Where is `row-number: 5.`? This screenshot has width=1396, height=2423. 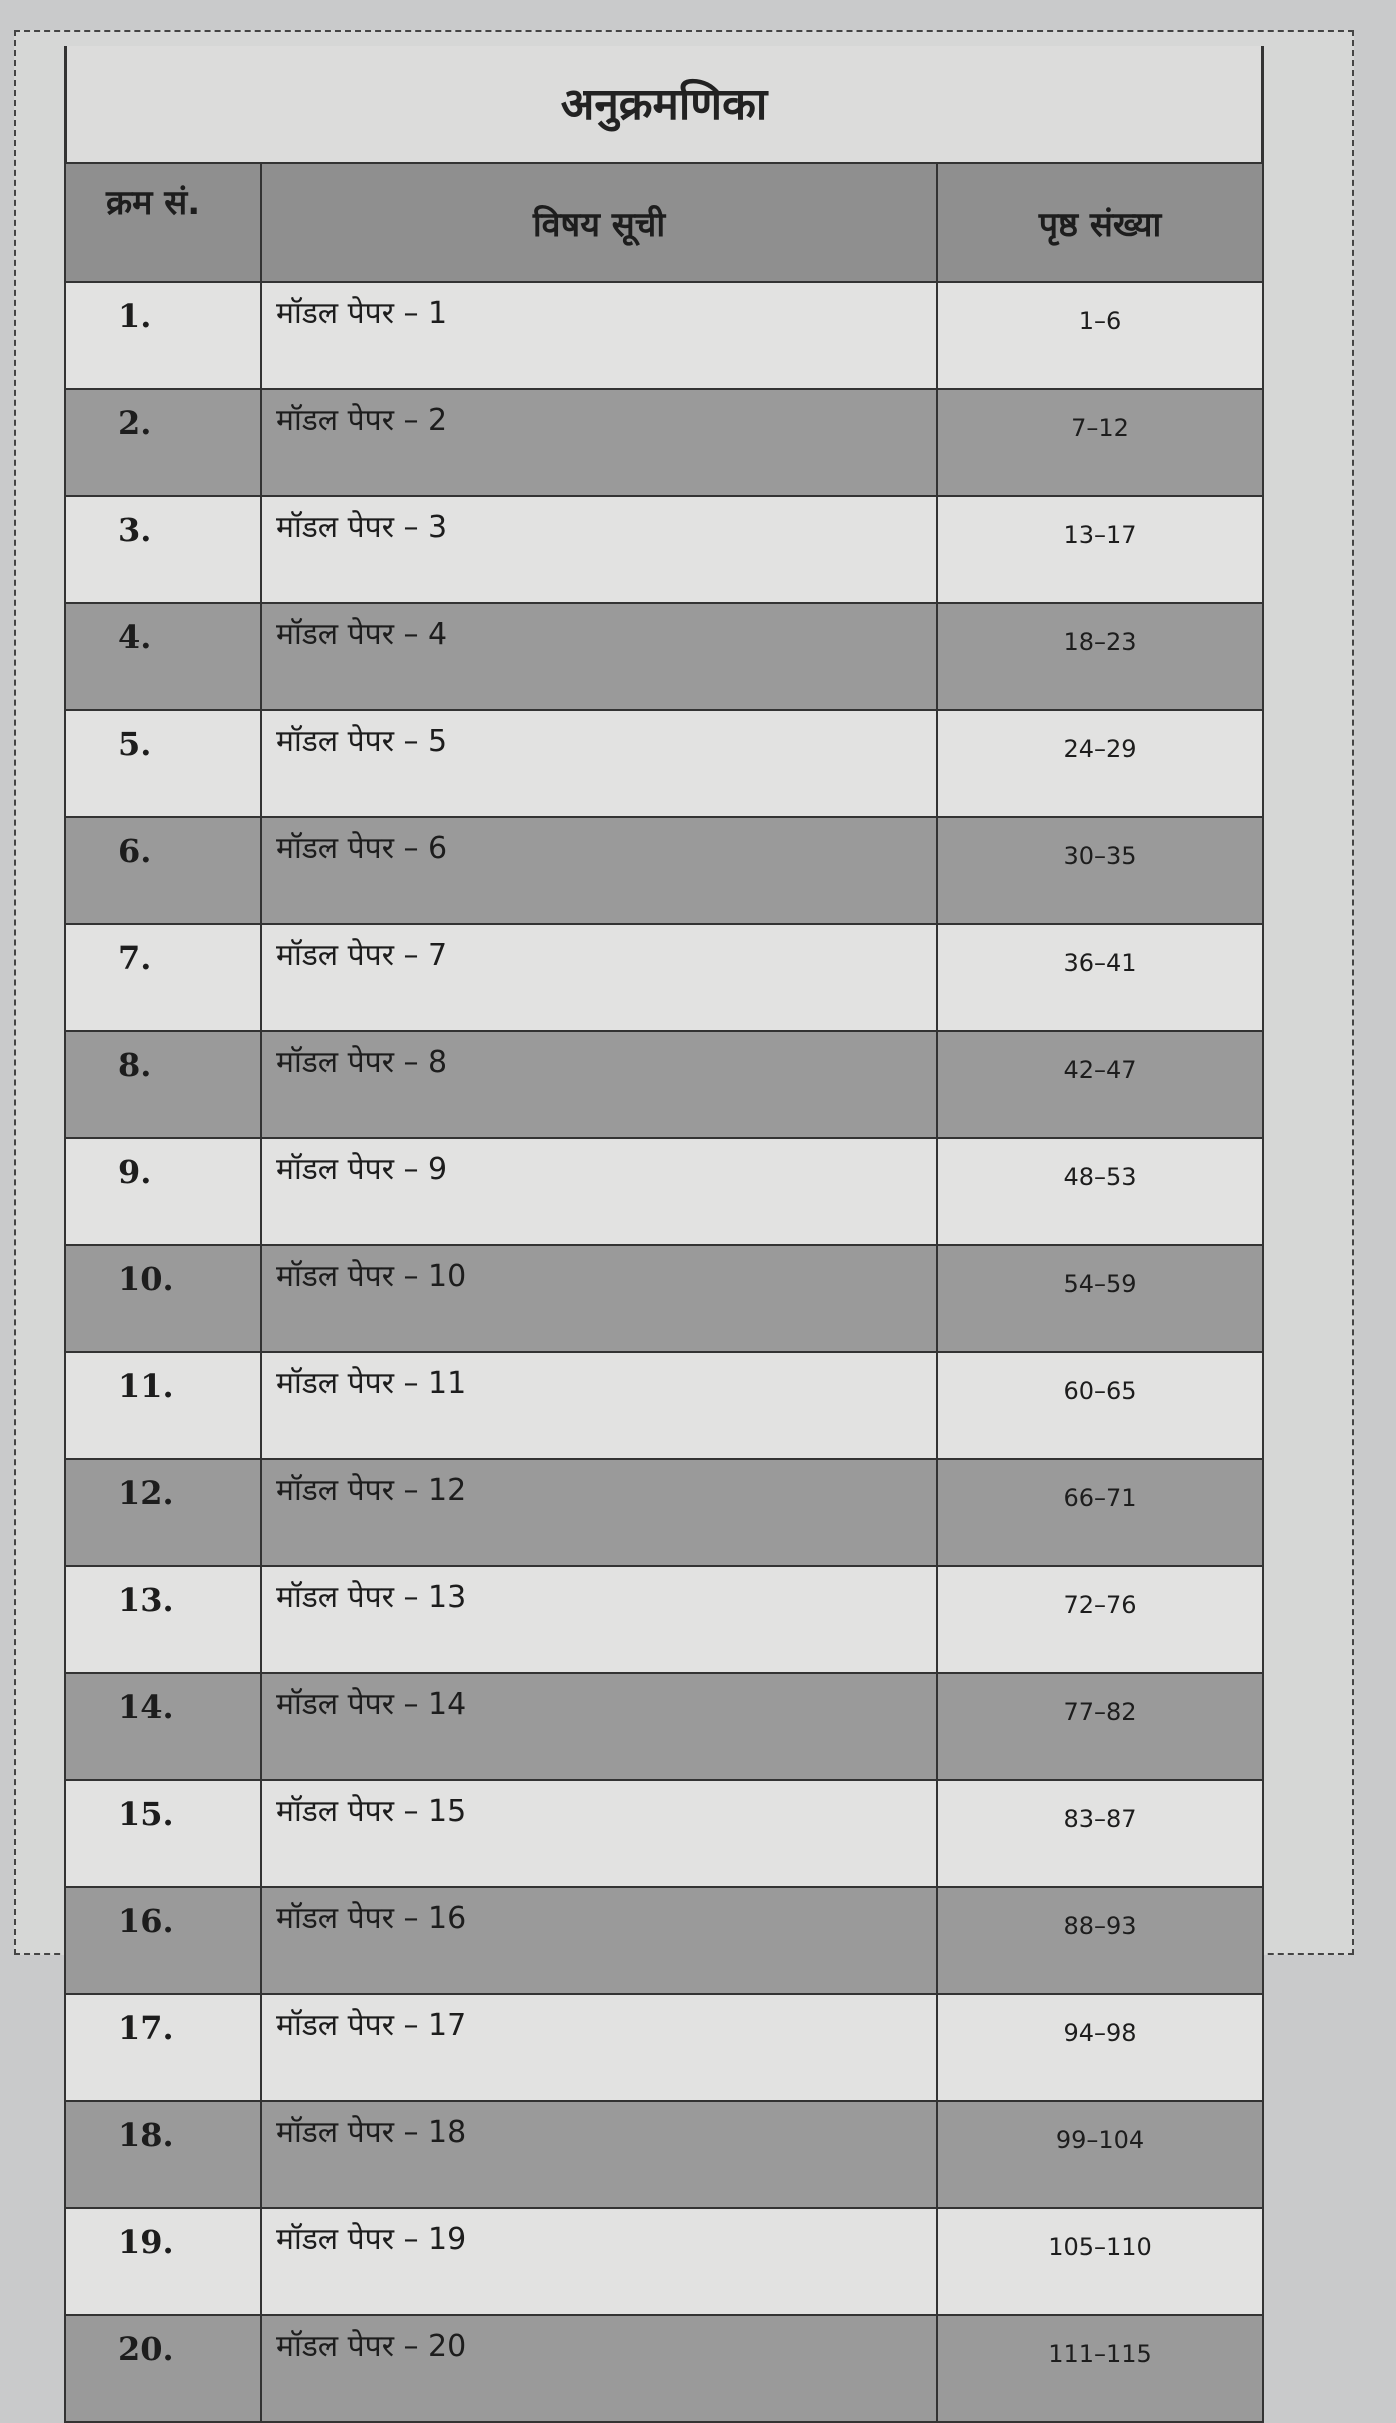 row-number: 5. is located at coordinates (163, 763).